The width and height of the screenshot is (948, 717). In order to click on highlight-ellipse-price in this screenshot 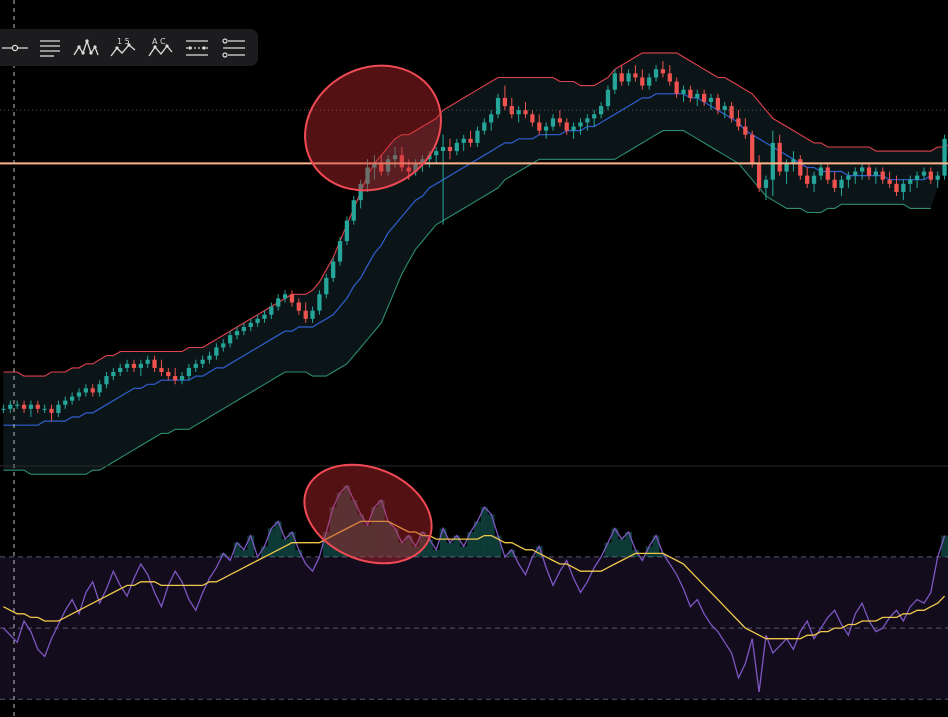, I will do `click(373, 128)`.